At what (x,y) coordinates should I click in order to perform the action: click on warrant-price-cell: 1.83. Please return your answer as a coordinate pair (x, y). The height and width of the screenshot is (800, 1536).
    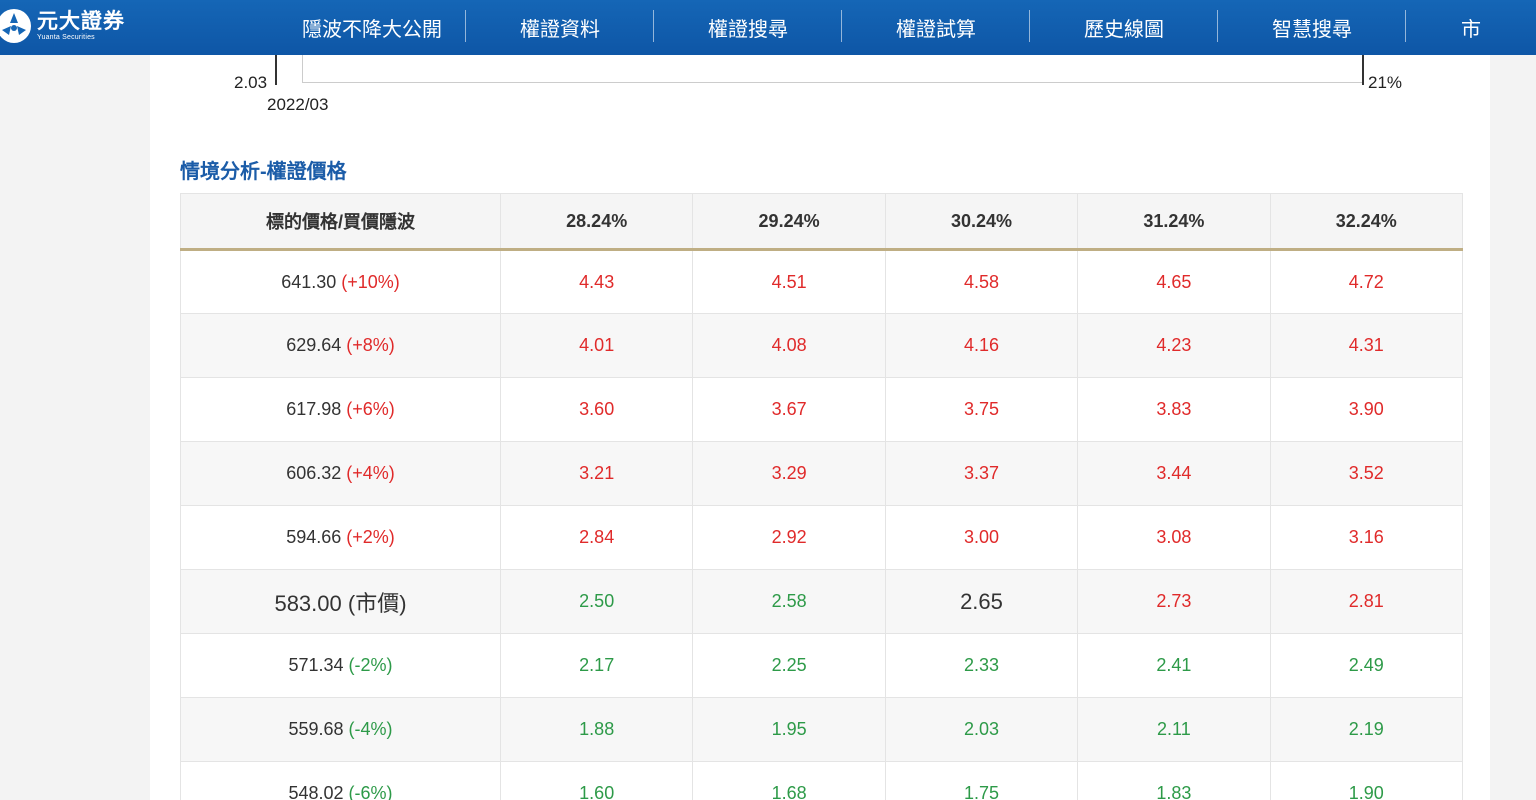
    Looking at the image, I should click on (1174, 780).